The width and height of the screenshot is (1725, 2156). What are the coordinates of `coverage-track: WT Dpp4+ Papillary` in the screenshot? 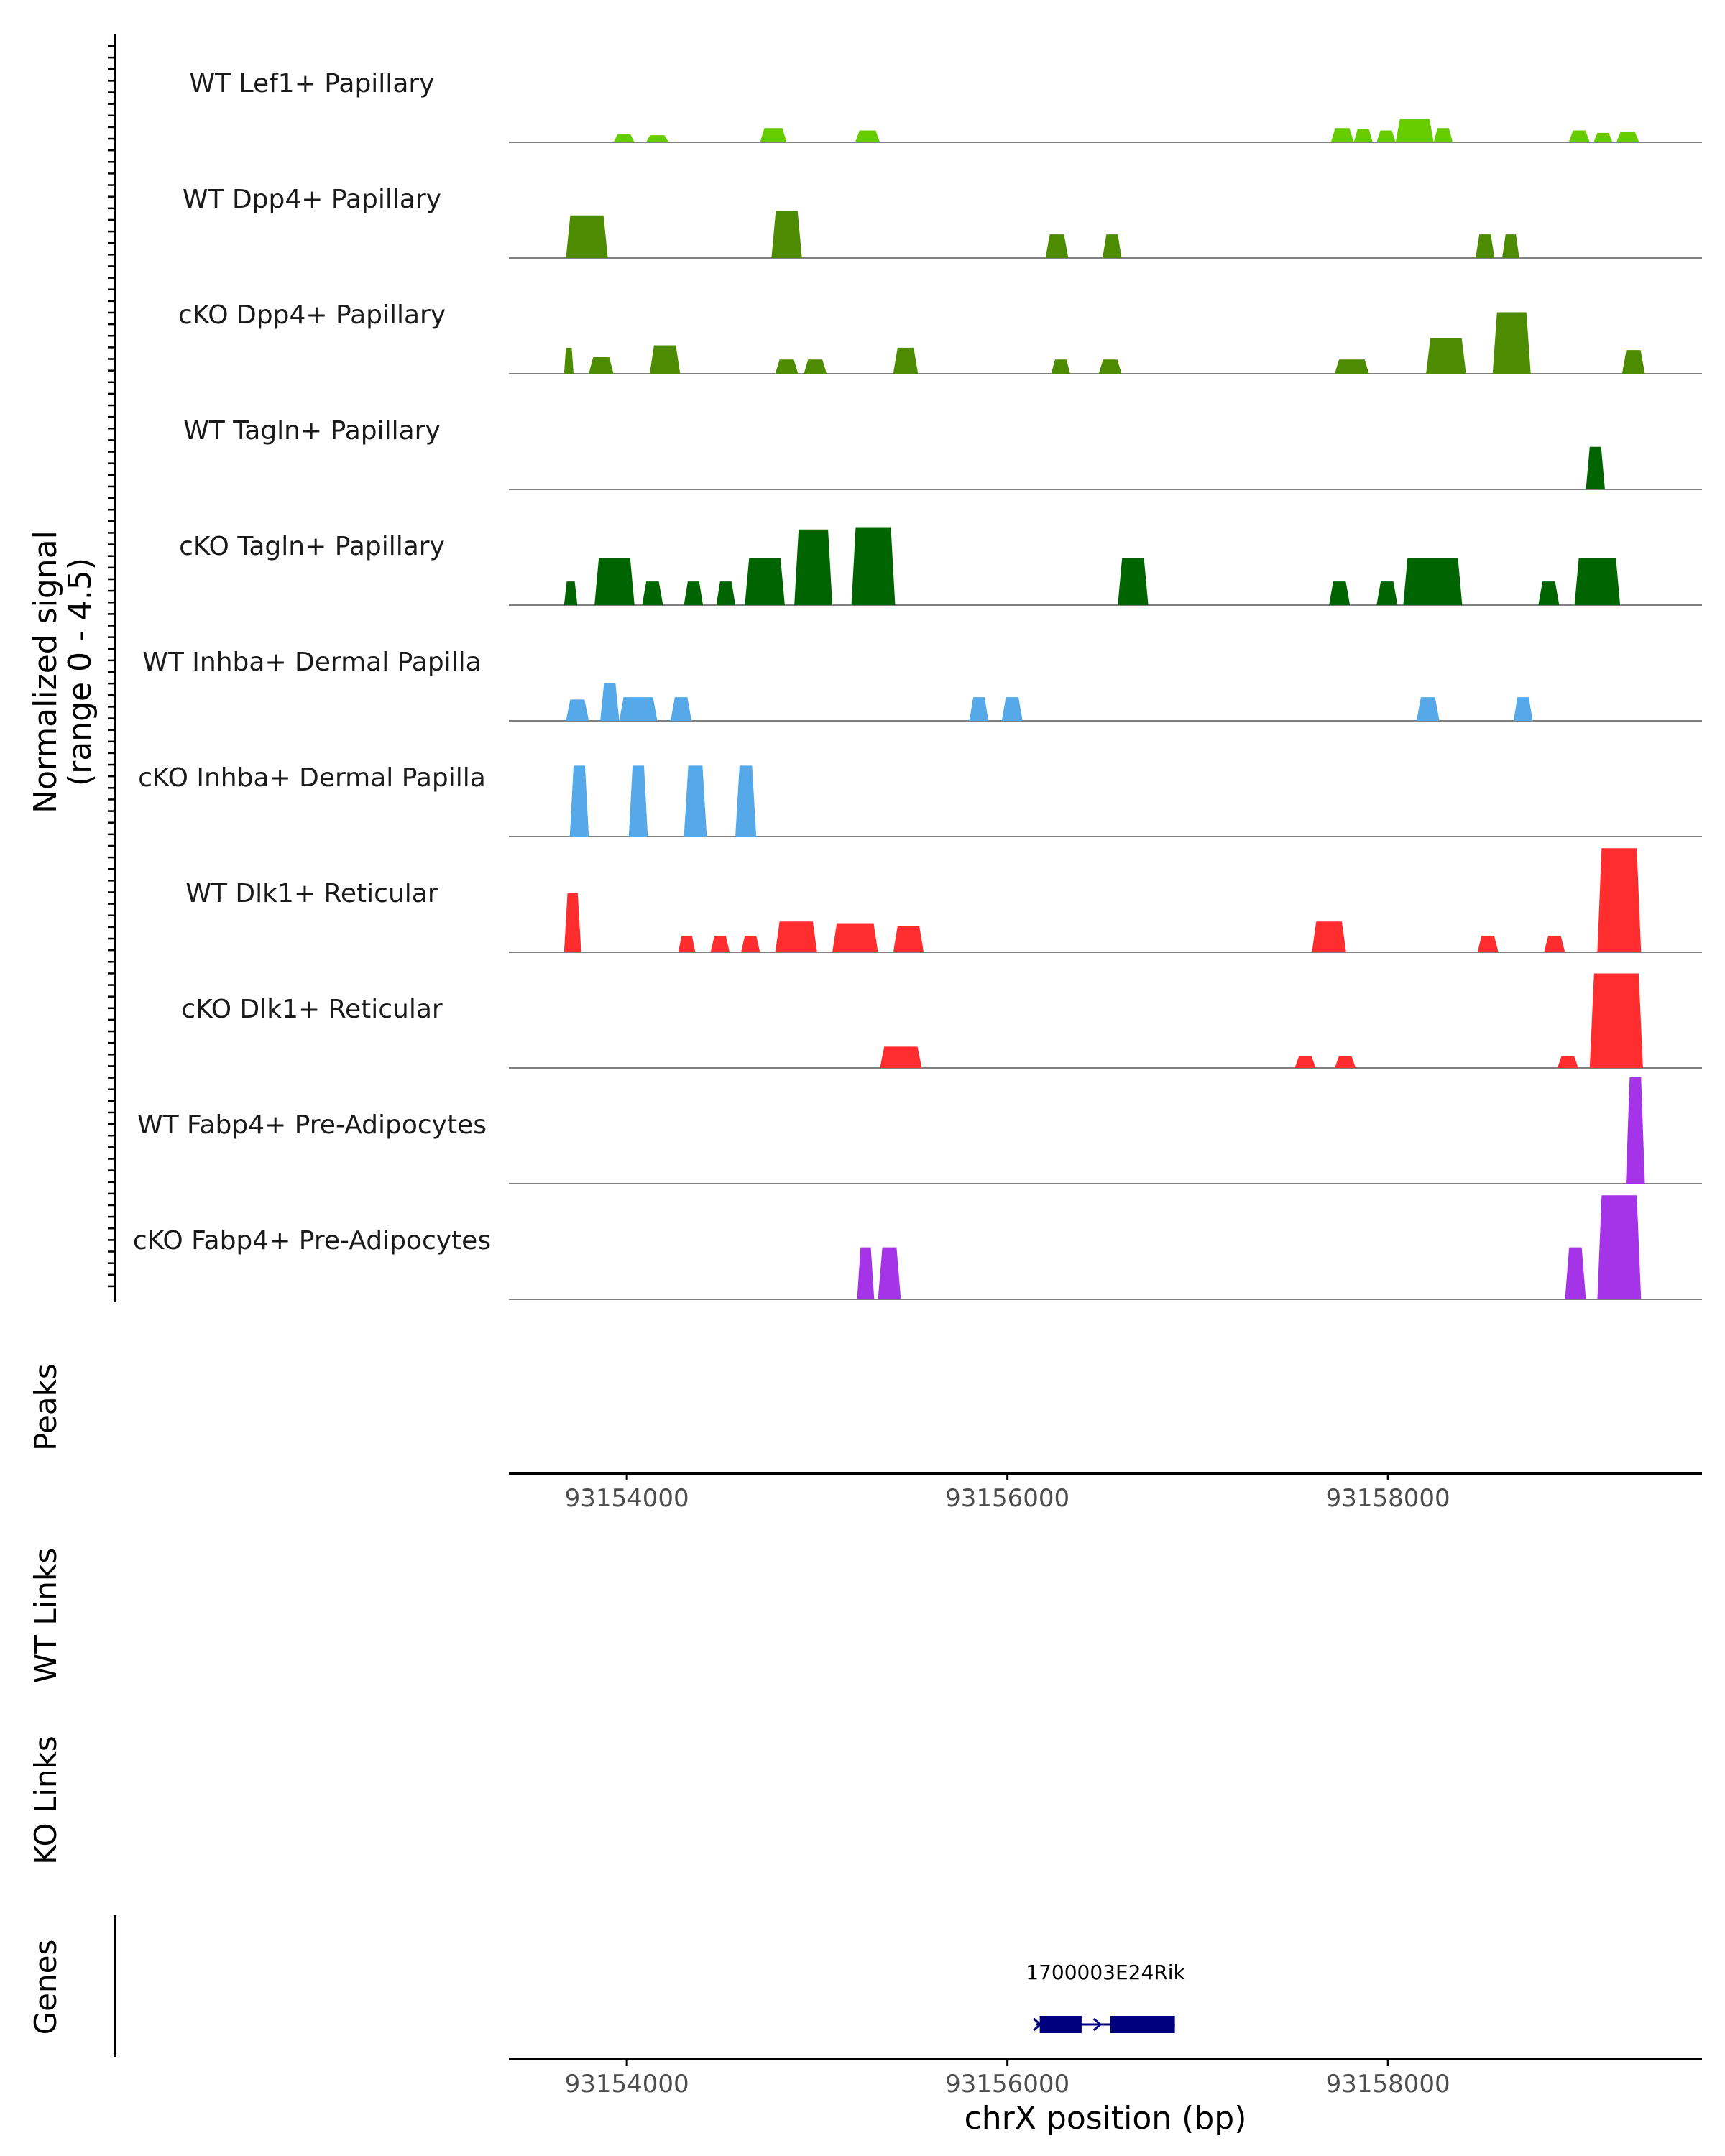 It's located at (942, 222).